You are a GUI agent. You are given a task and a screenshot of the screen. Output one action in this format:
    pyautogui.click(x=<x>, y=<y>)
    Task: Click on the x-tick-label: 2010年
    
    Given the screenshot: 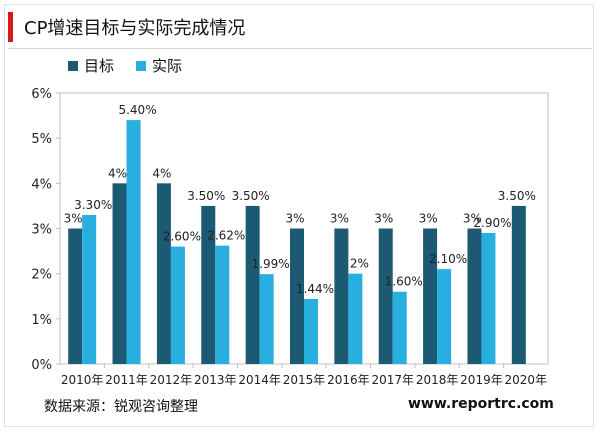 What is the action you would take?
    pyautogui.click(x=82, y=380)
    